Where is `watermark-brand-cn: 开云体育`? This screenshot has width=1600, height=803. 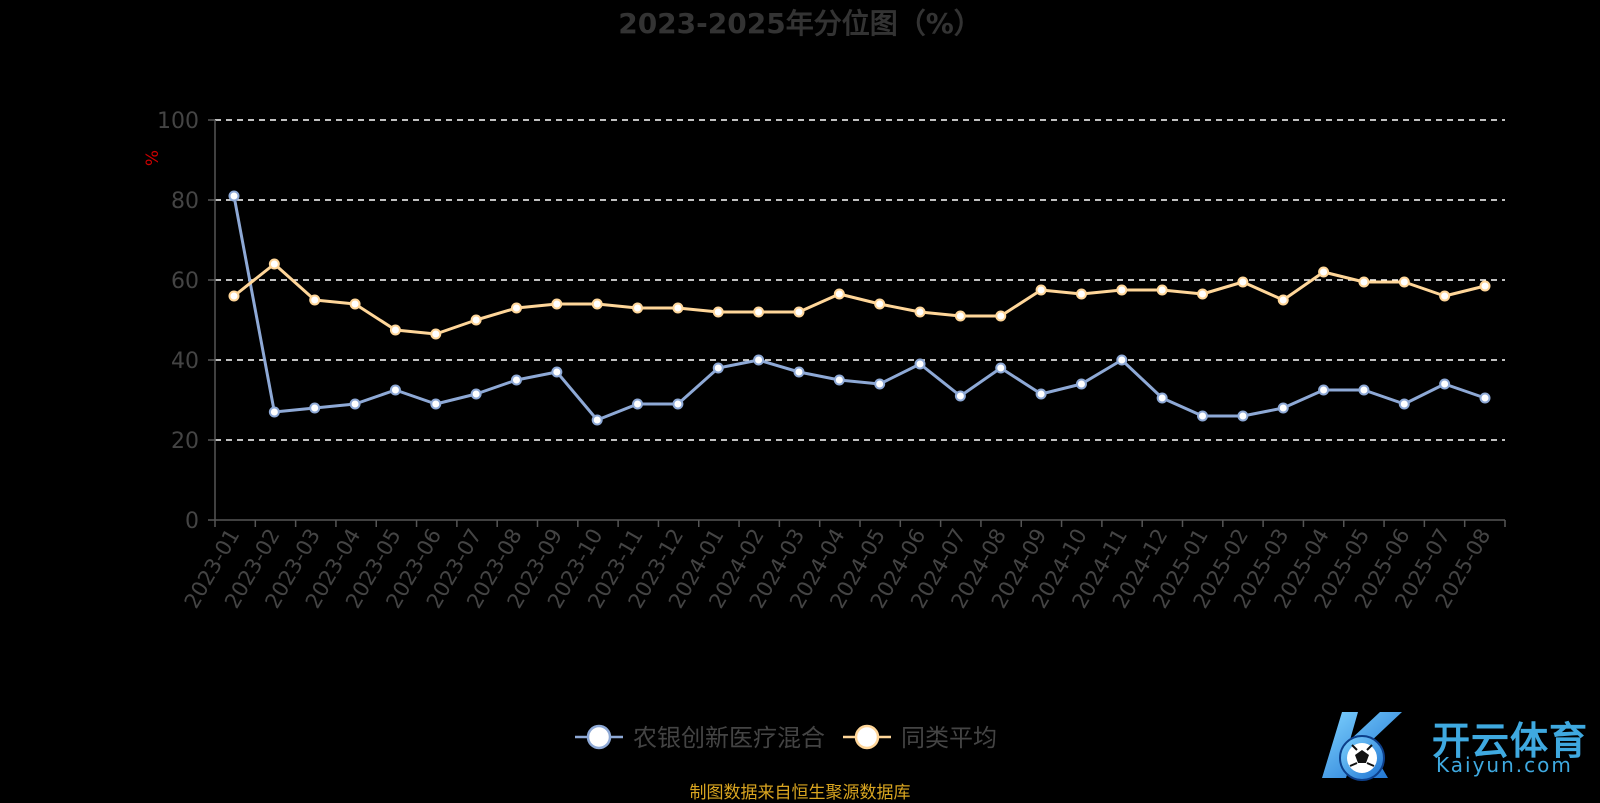 watermark-brand-cn: 开云体育 is located at coordinates (1510, 741).